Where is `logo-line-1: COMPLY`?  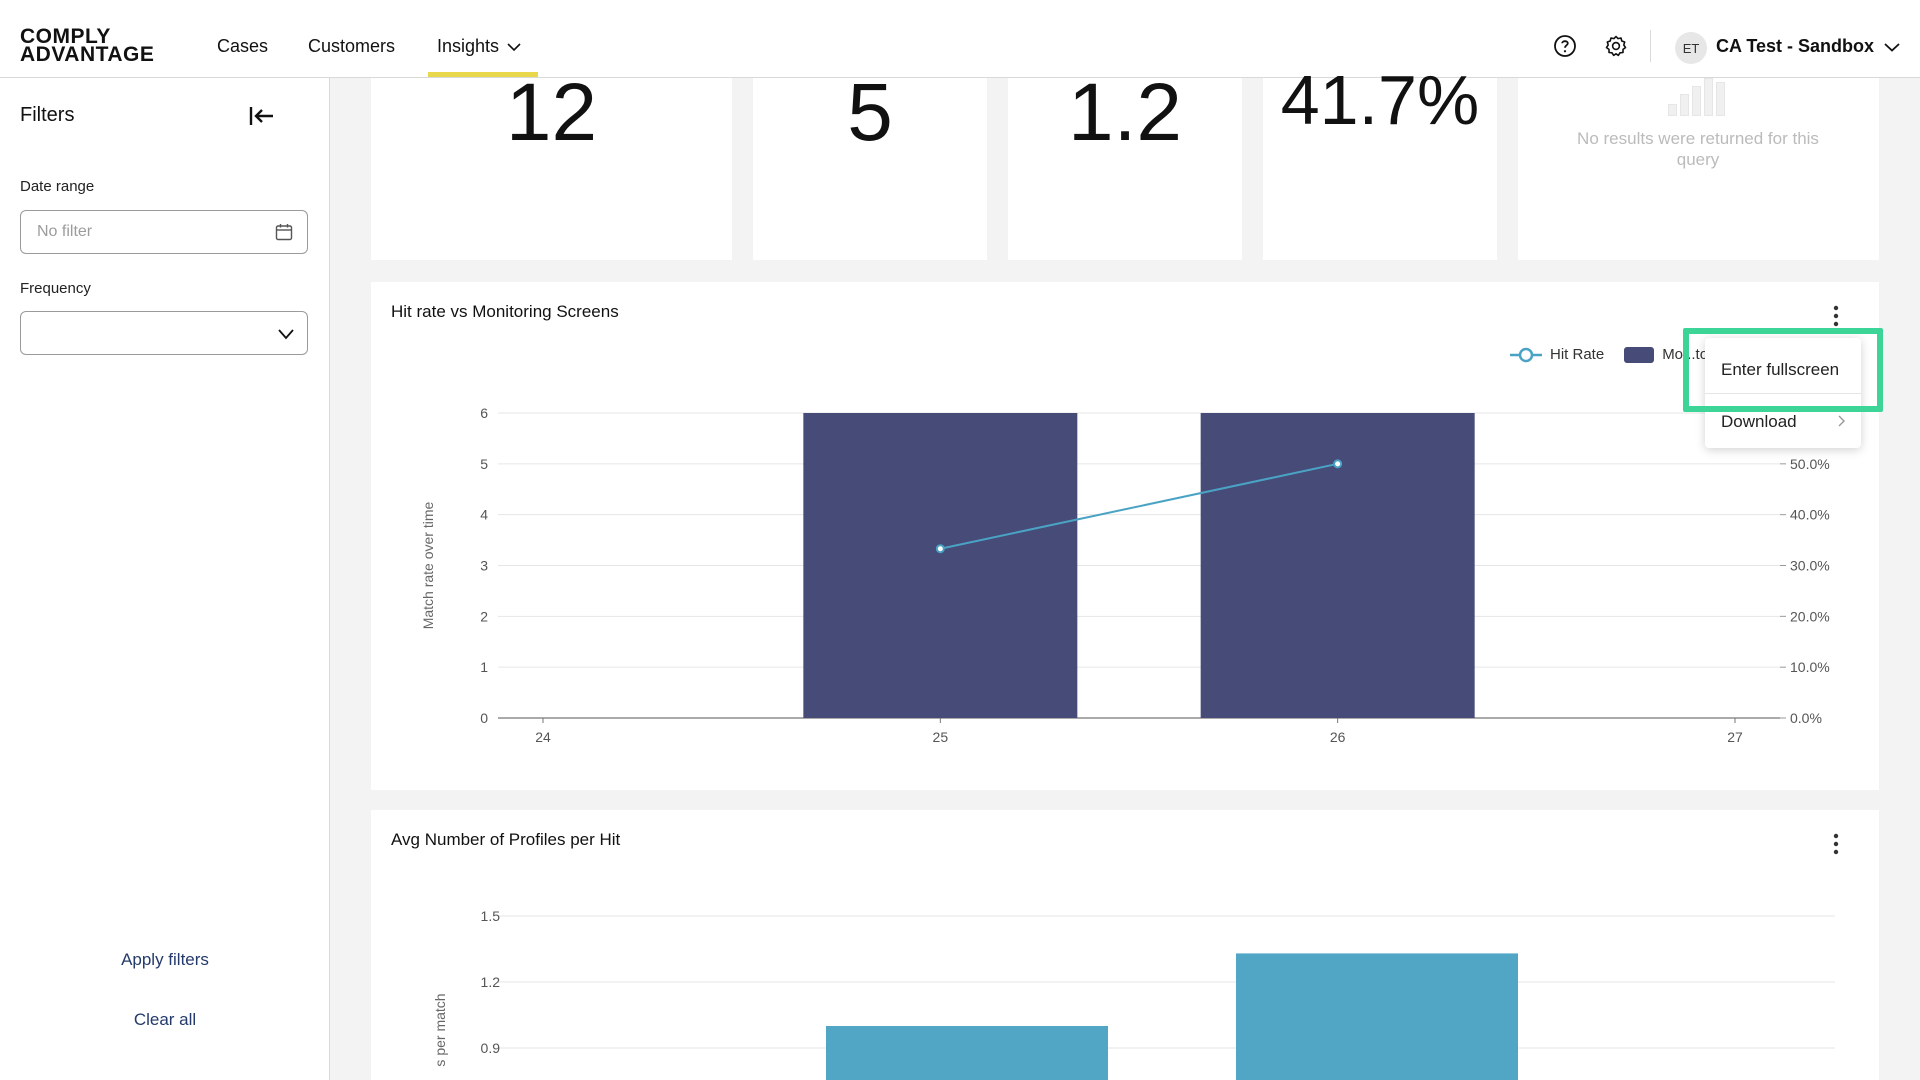 logo-line-1: COMPLY is located at coordinates (65, 36).